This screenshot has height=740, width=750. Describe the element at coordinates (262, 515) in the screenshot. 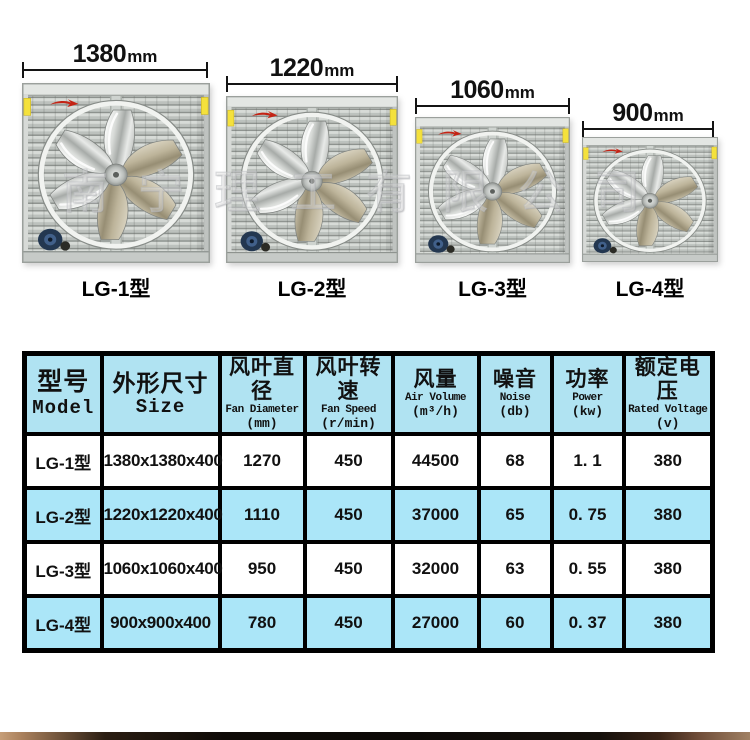

I see `cell-fan-diameter: 1110` at that location.